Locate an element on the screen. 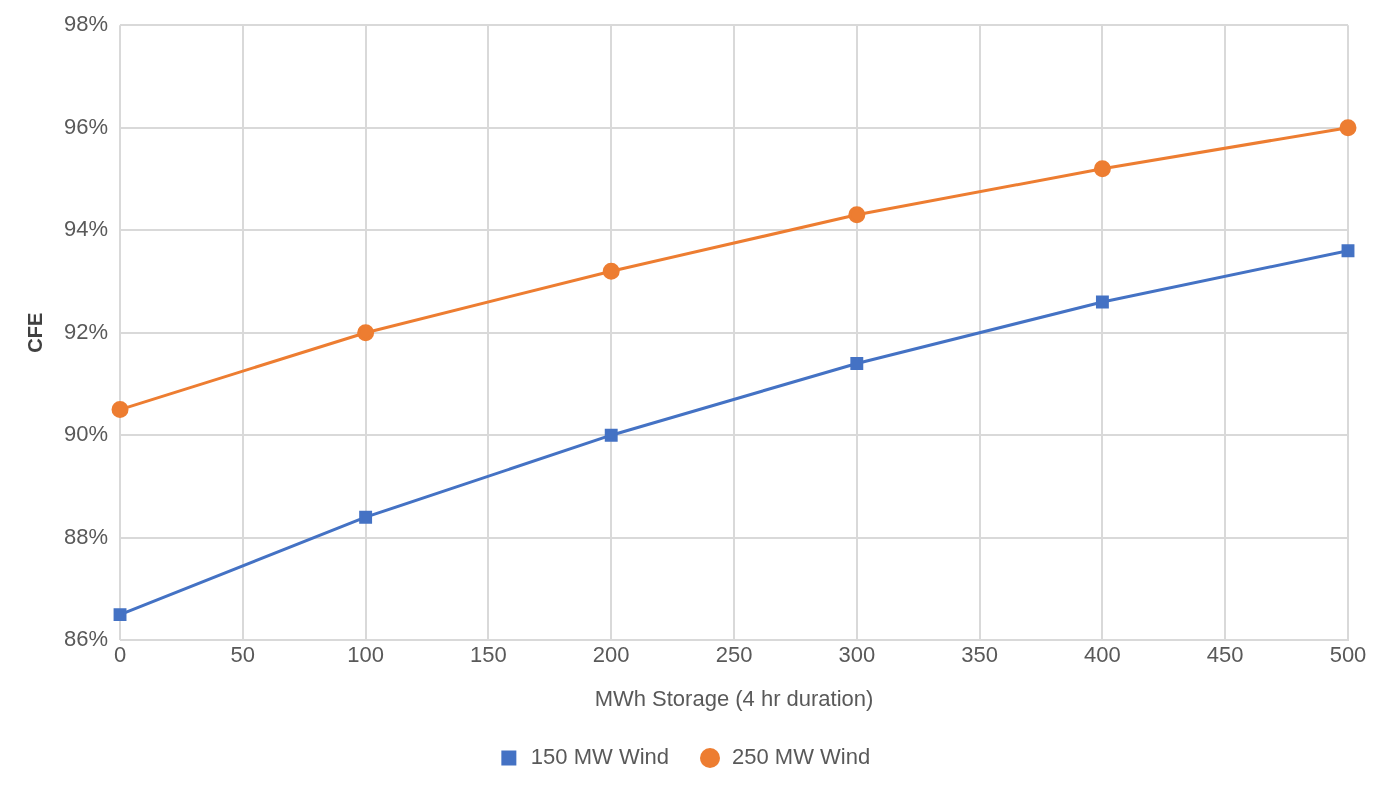 The image size is (1378, 787). x-tick-label: 300 is located at coordinates (857, 655).